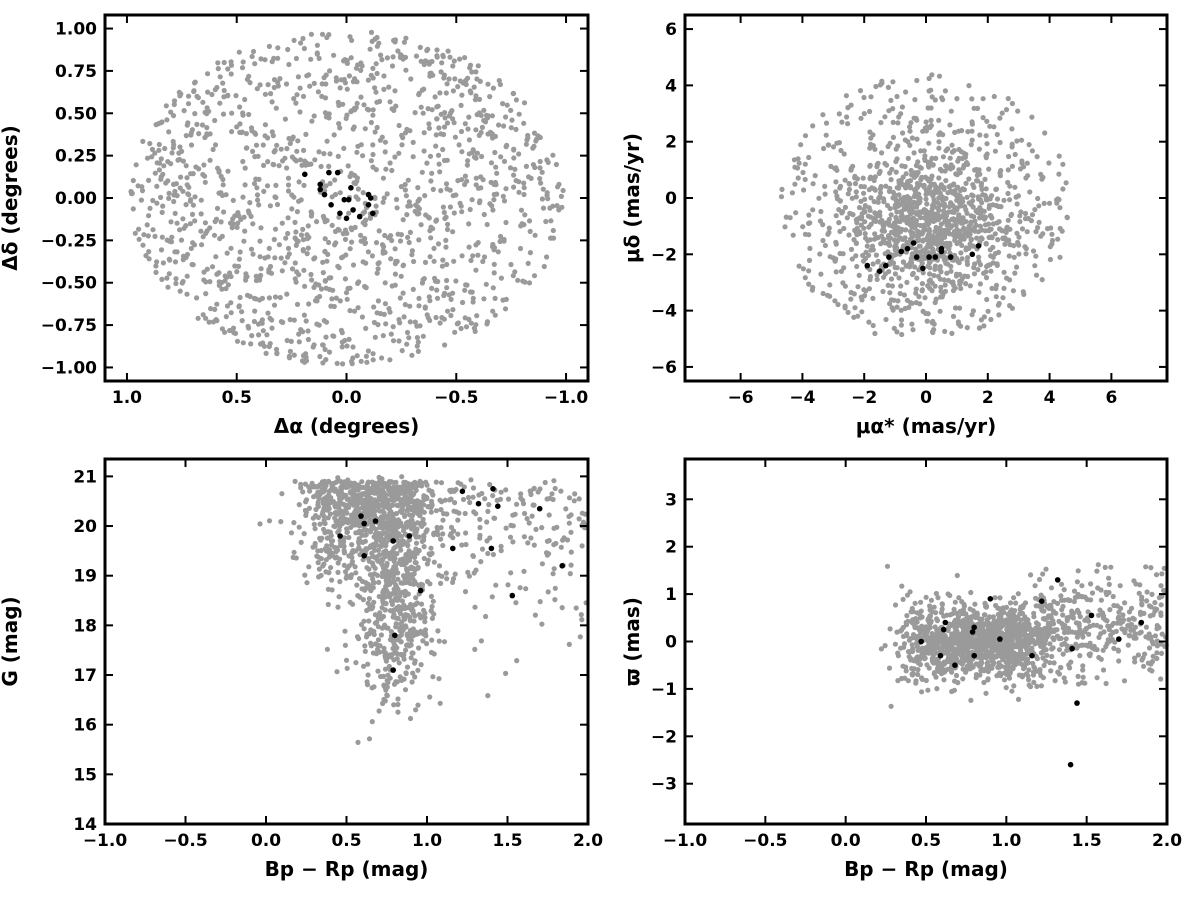 The height and width of the screenshot is (904, 1200). What do you see at coordinates (376, 521) in the screenshot?
I see `member-star-point` at bounding box center [376, 521].